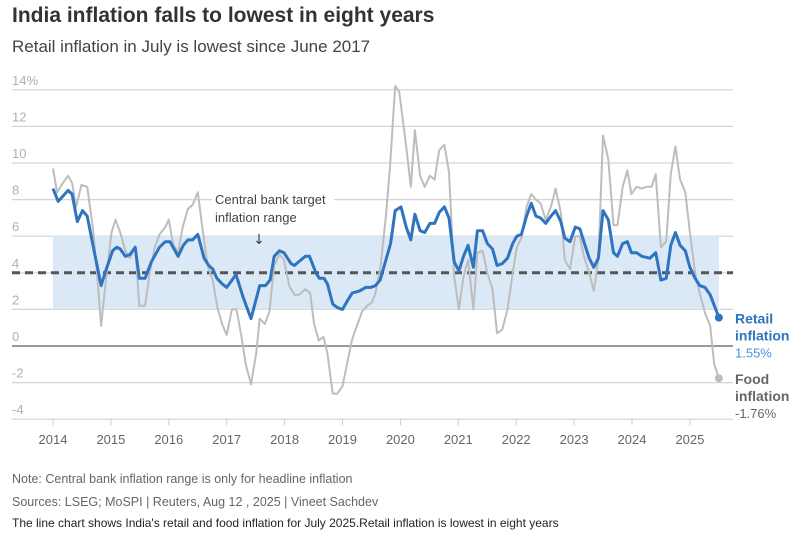 The image size is (808, 540). What do you see at coordinates (18, 373) in the screenshot?
I see `y-tick-label: -2` at bounding box center [18, 373].